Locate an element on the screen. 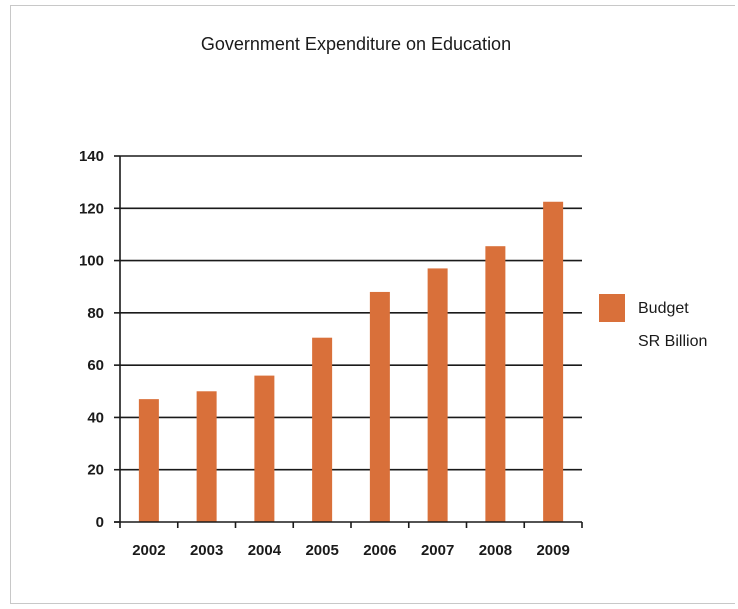 The image size is (738, 609). bar-2005 is located at coordinates (322, 429).